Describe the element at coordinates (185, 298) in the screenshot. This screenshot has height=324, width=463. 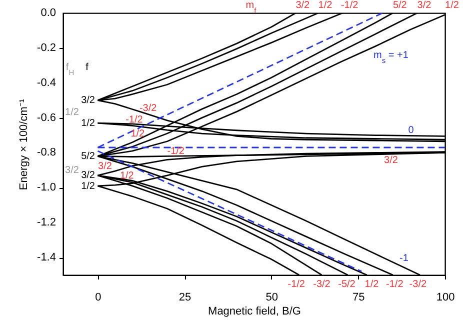
I see `x-tick-label: 25` at that location.